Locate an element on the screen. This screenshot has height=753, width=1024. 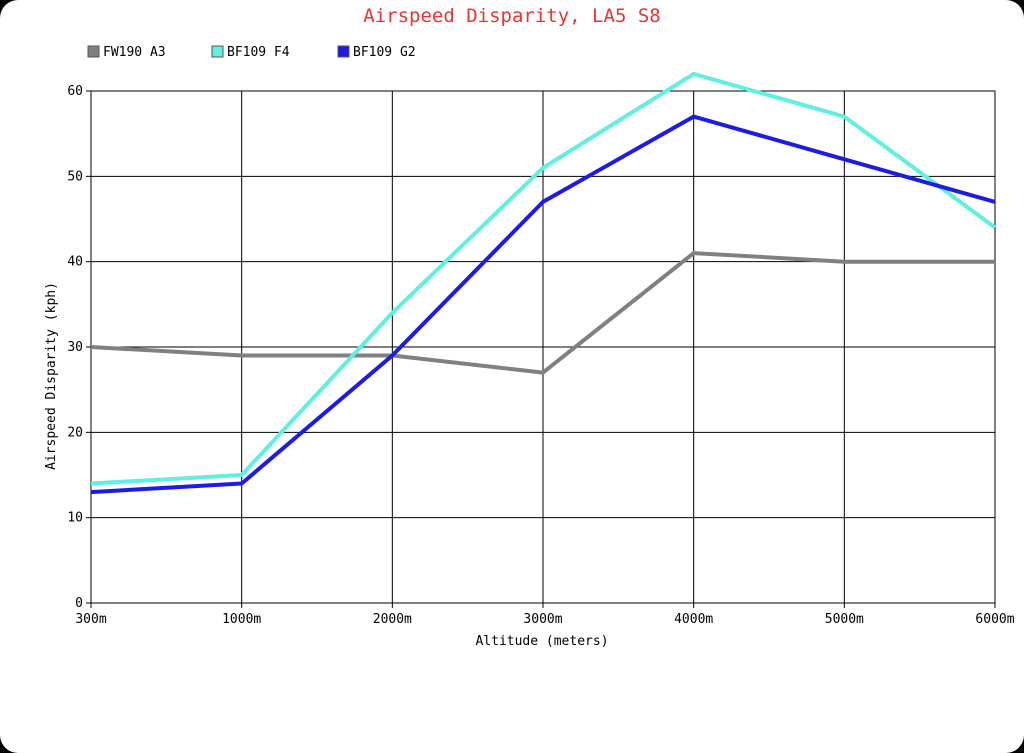
x-tick-label: 300m is located at coordinates (90, 619).